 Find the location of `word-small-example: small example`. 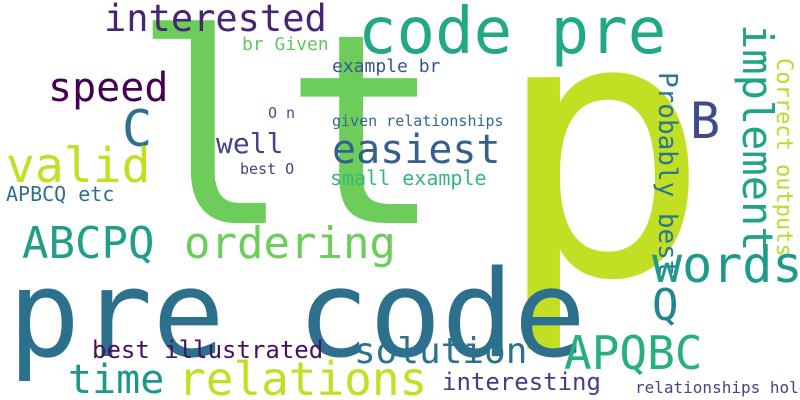

word-small-example: small example is located at coordinates (408, 178).